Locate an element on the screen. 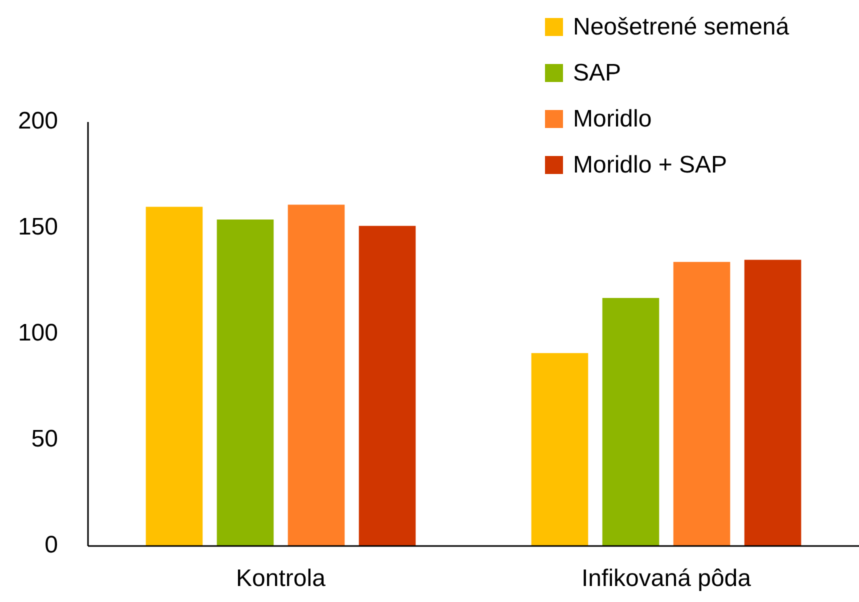  legend-label: Moridlo + SAP is located at coordinates (650, 164).